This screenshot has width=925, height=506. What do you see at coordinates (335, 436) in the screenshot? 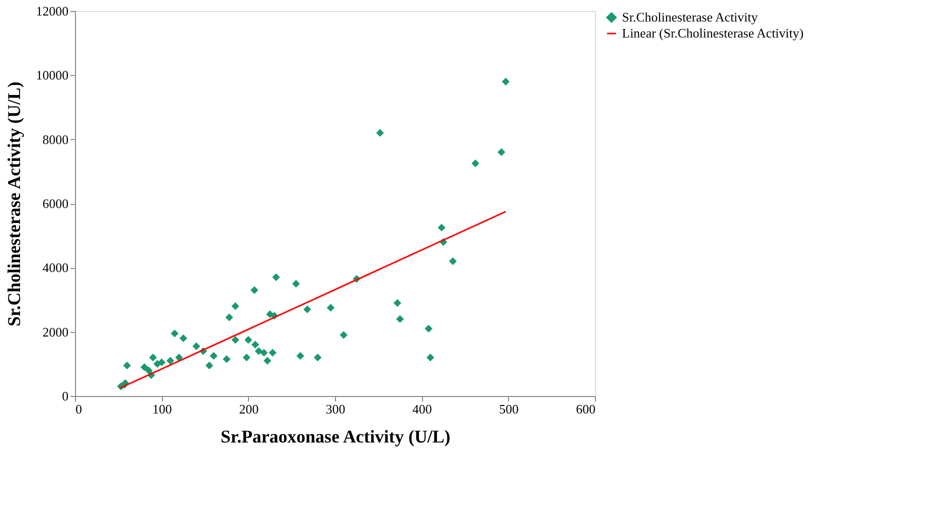
I see `x-axis-title: Sr.Paraoxonase Activity (U/L)` at bounding box center [335, 436].